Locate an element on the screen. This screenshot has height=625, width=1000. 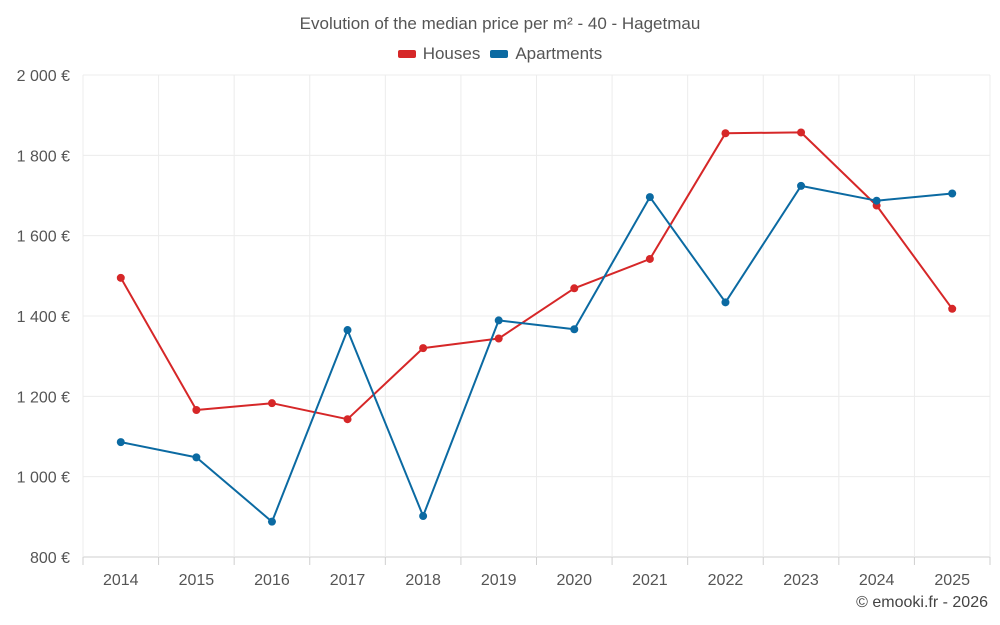
legend-label-apartments: Apartments is located at coordinates (559, 53).